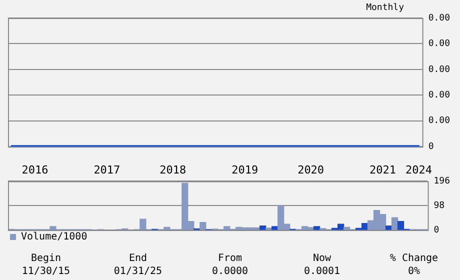 This screenshot has height=280, width=460. Describe the element at coordinates (414, 271) in the screenshot. I see `text: 0%` at that location.